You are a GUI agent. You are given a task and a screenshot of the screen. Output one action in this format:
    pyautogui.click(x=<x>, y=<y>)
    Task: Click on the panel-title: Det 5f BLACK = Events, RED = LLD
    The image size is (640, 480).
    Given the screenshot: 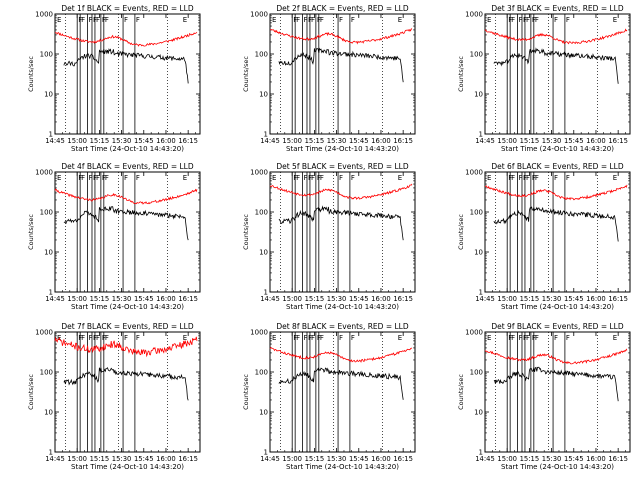 What is the action you would take?
    pyautogui.click(x=342, y=166)
    